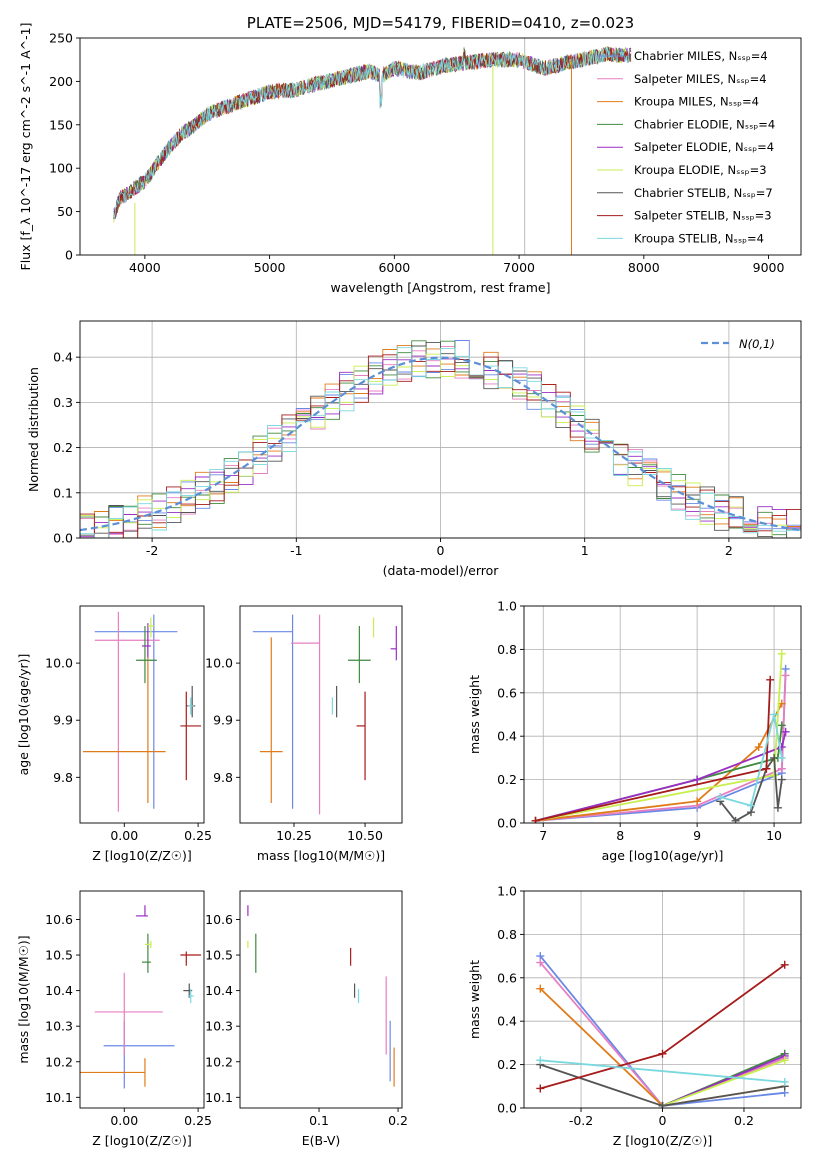  Describe the element at coordinates (219, 990) in the screenshot. I see `y-tick-label: 10.4` at that location.